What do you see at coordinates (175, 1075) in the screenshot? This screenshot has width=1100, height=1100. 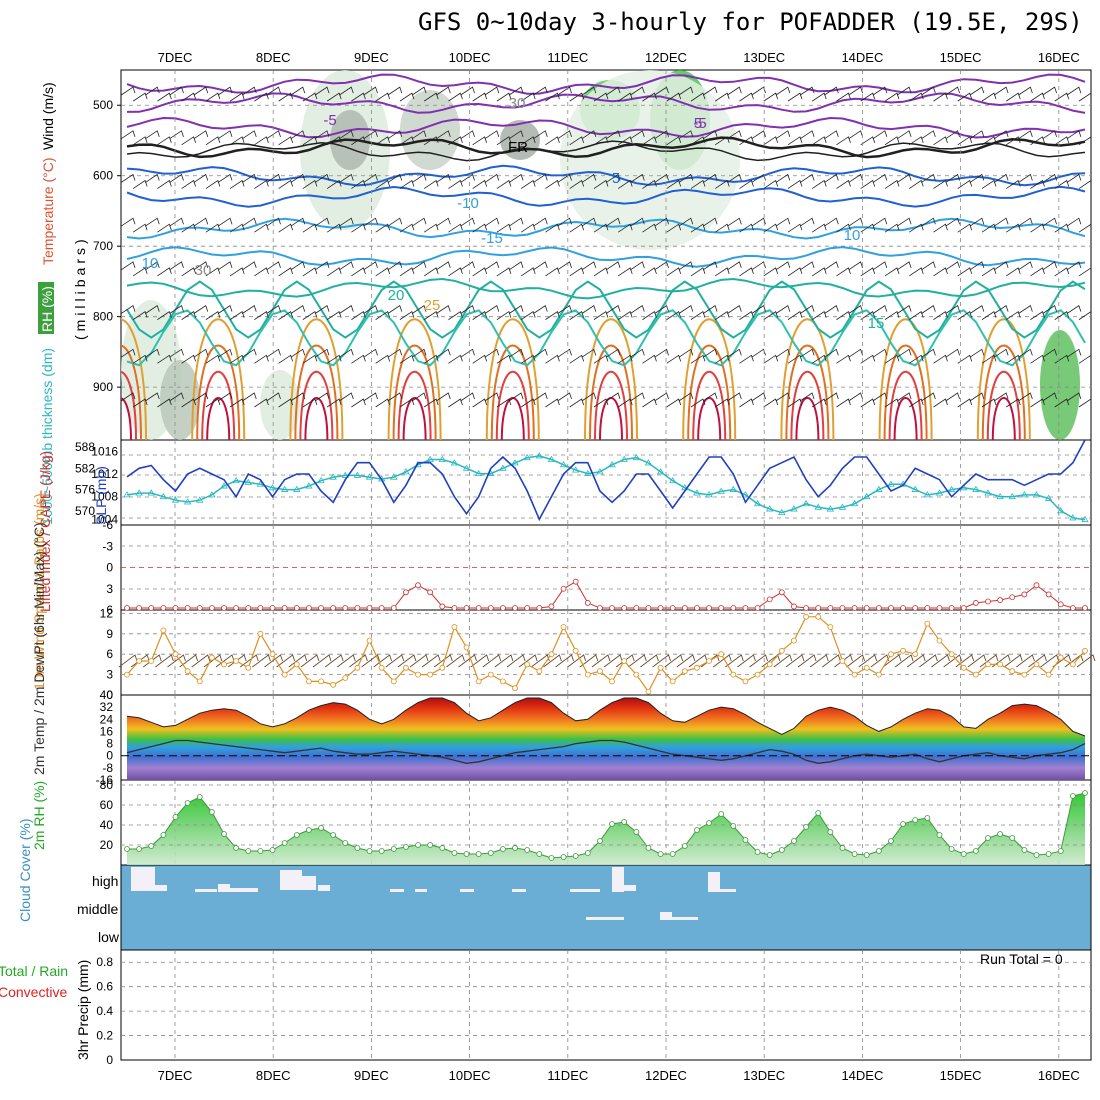 I see `date-label-bottom: 7DEC` at bounding box center [175, 1075].